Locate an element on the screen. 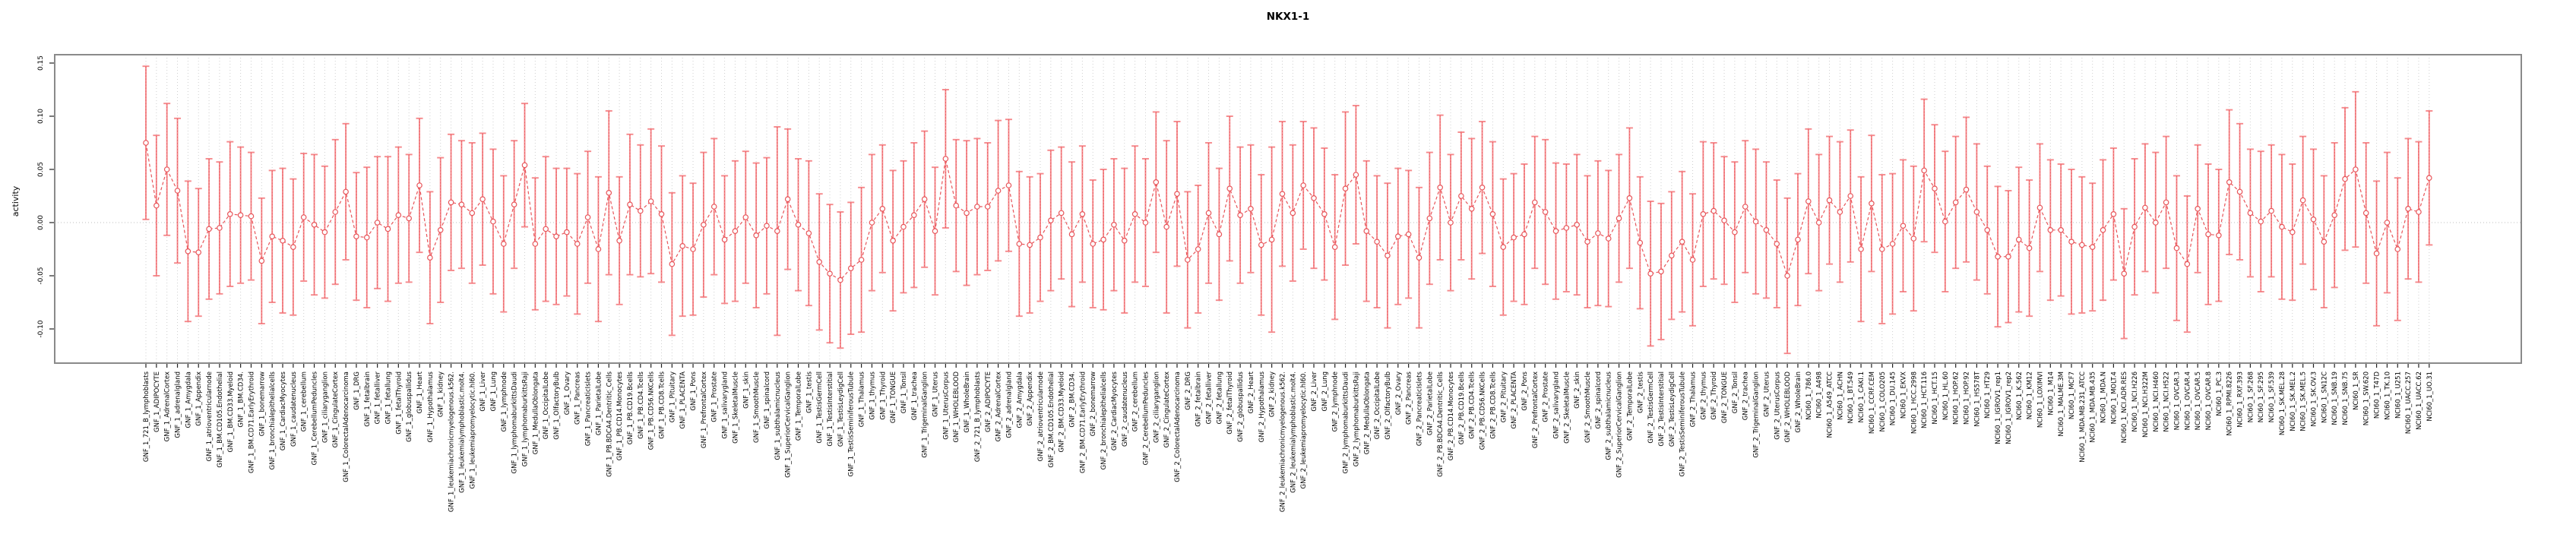  x-tick-label: NCI60_1_SK.MEL.2 is located at coordinates (2293, 401).